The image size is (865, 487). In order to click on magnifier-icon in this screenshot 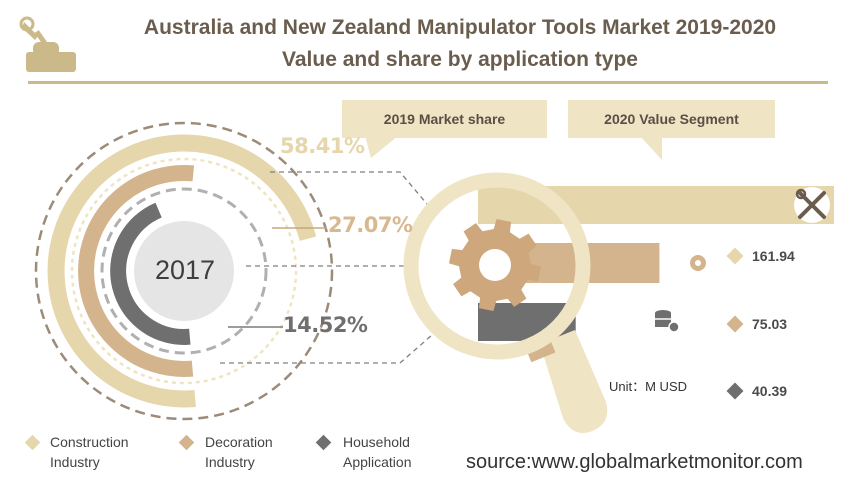, I will do `click(505, 303)`.